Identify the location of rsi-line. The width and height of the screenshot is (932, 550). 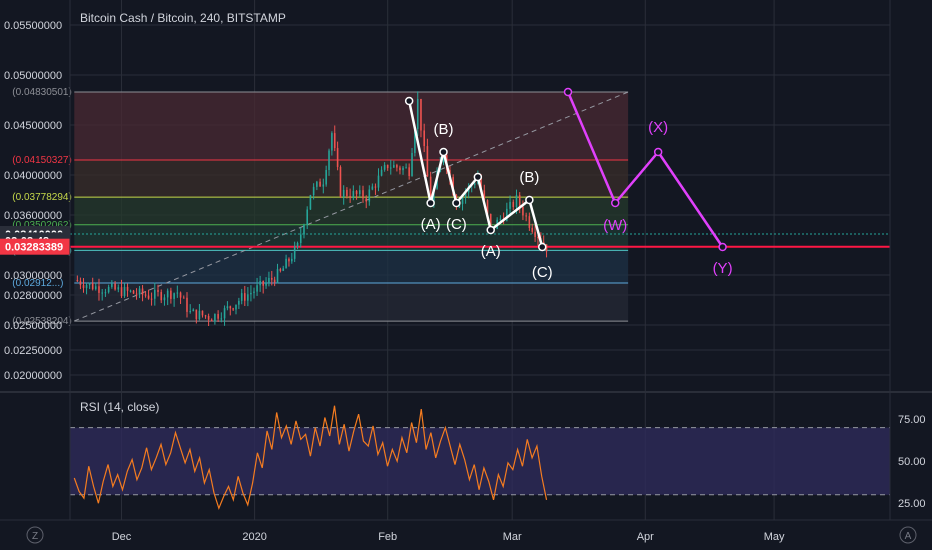
(310, 457).